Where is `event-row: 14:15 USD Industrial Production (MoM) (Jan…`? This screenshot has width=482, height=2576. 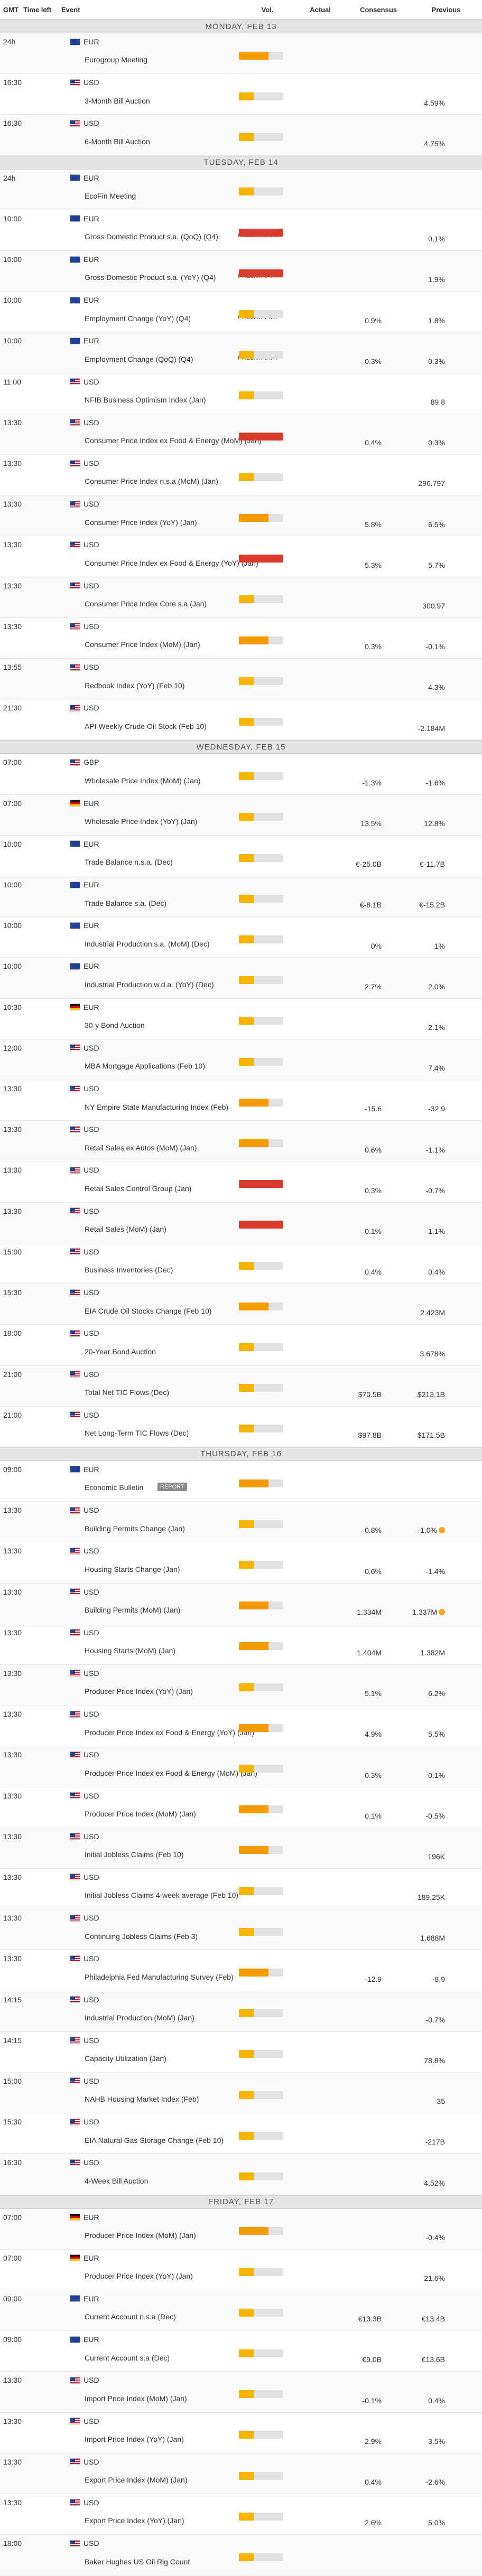
event-row: 14:15 USD Industrial Production (MoM) (Jan… is located at coordinates (241, 2012).